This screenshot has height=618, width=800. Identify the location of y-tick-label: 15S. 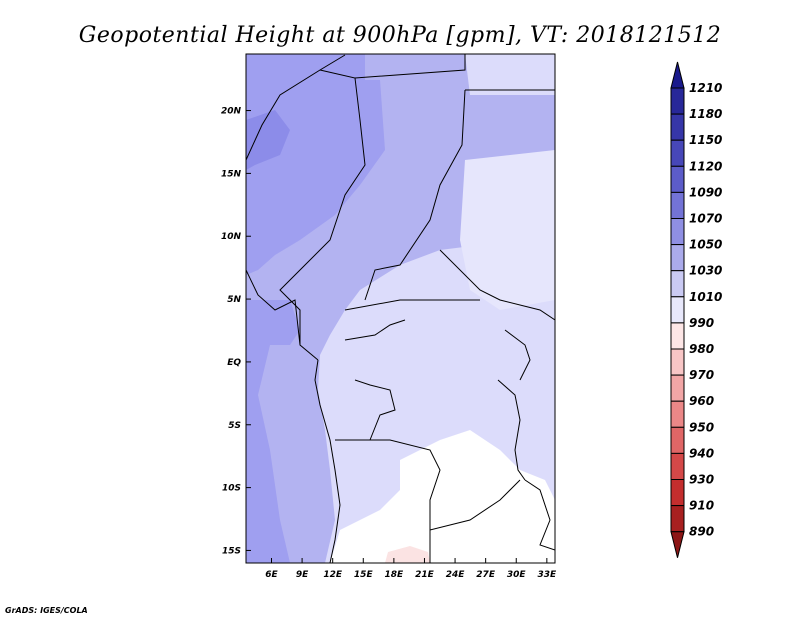
(231, 551).